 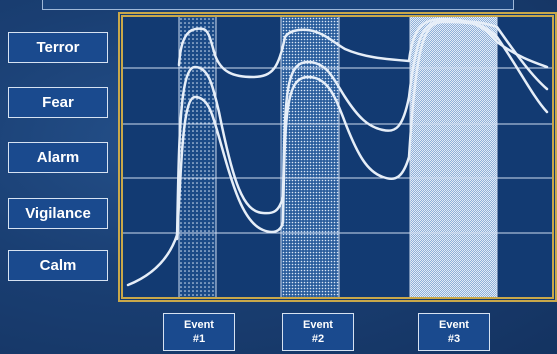 I want to click on level-text-fear: Fear, so click(x=58, y=102).